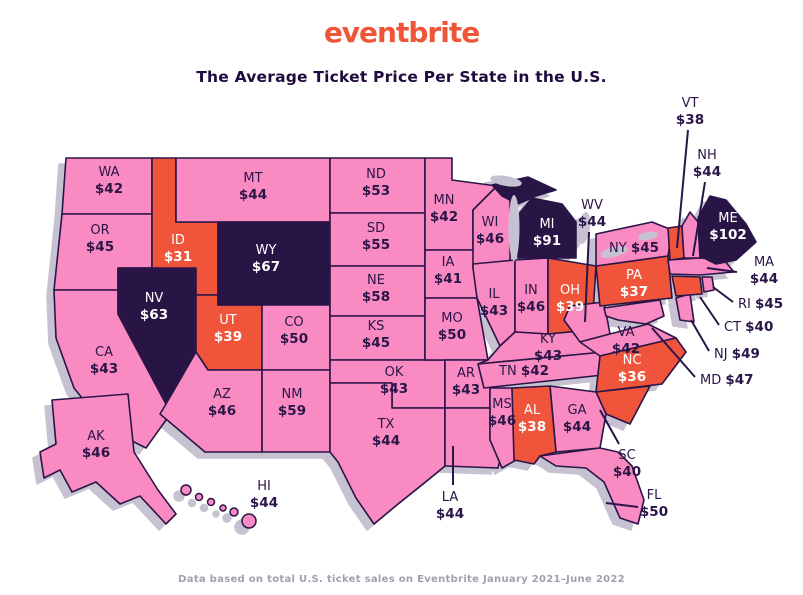  Describe the element at coordinates (699, 219) in the screenshot. I see `callout-line-NH` at that location.